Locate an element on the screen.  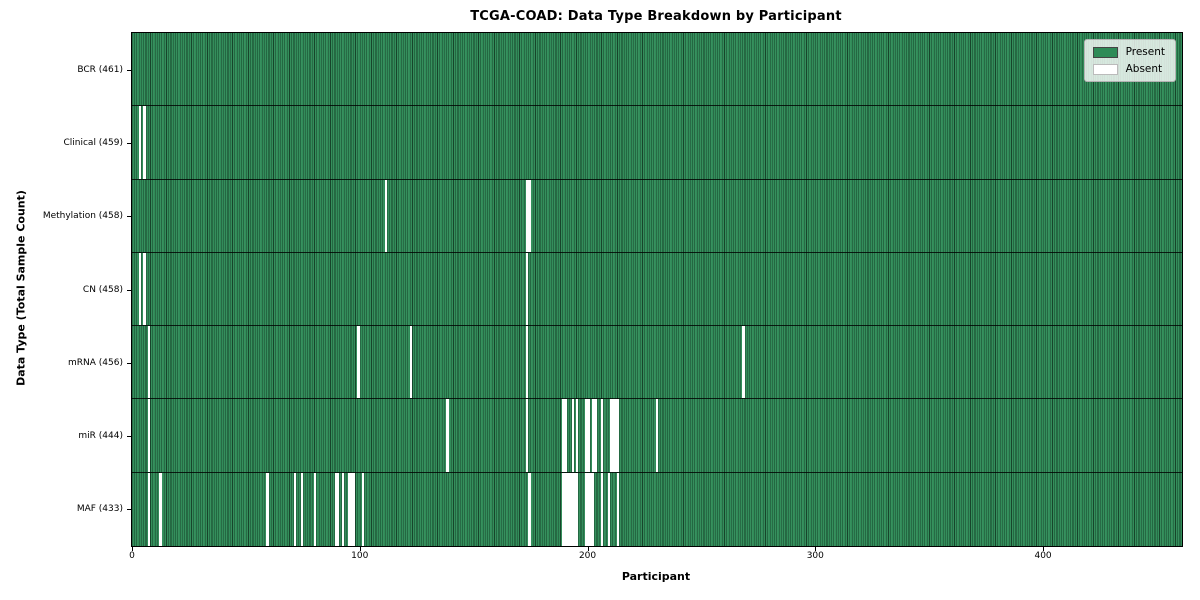
row-miR is located at coordinates (657, 436).